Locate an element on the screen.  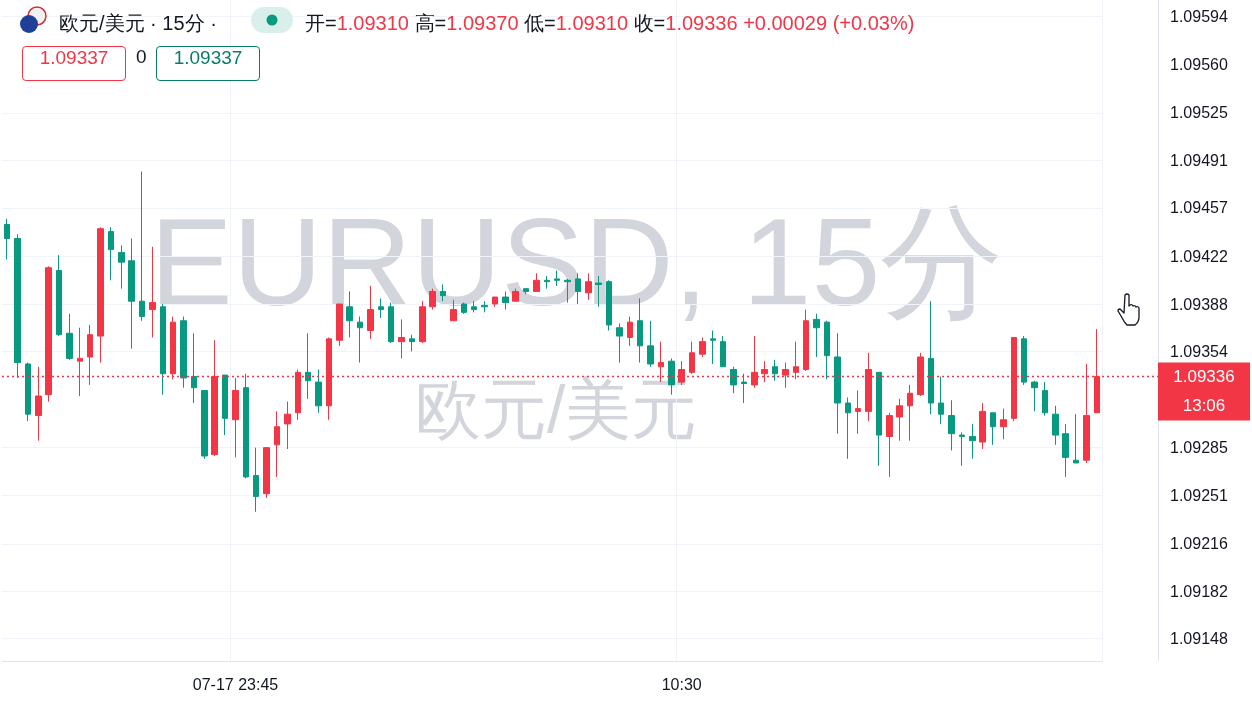
y-tick-label: 1.09216 is located at coordinates (1199, 544).